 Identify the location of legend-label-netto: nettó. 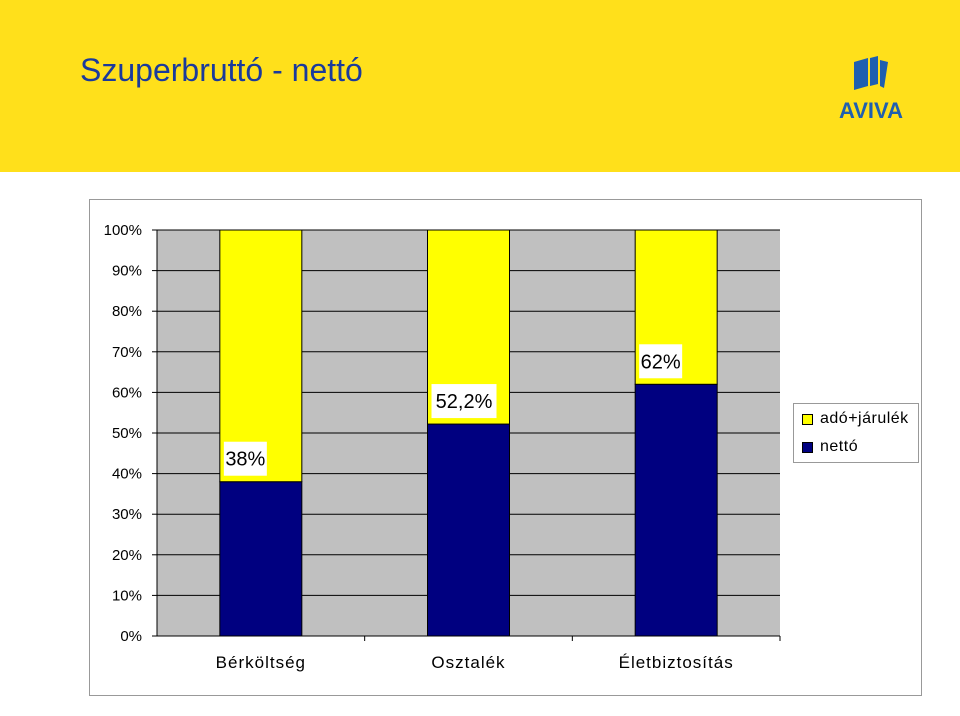
(839, 446).